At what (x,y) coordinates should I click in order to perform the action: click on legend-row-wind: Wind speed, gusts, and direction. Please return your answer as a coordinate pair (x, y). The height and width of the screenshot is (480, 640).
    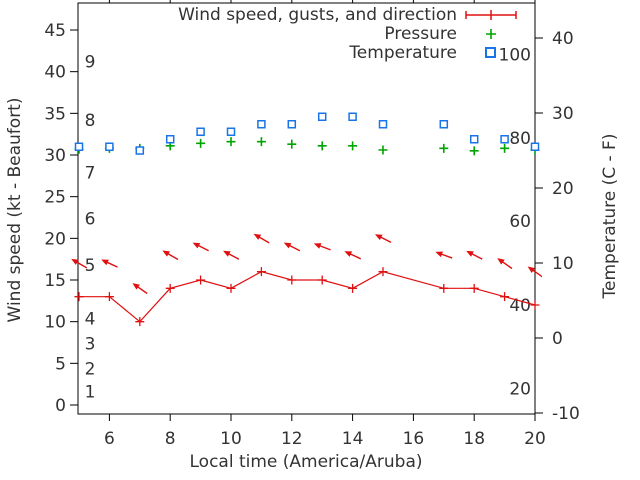
    Looking at the image, I should click on (332, 14).